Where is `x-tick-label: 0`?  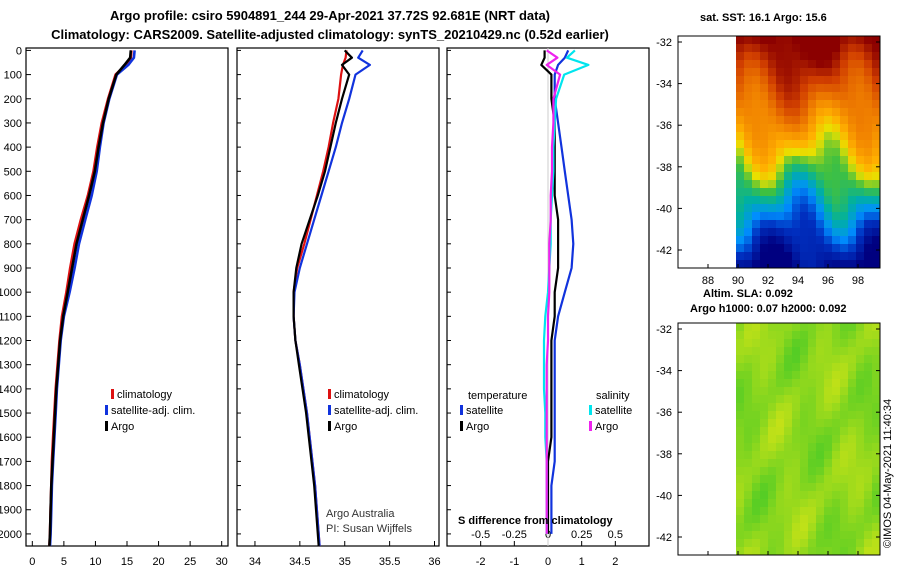
x-tick-label: 0 is located at coordinates (548, 562).